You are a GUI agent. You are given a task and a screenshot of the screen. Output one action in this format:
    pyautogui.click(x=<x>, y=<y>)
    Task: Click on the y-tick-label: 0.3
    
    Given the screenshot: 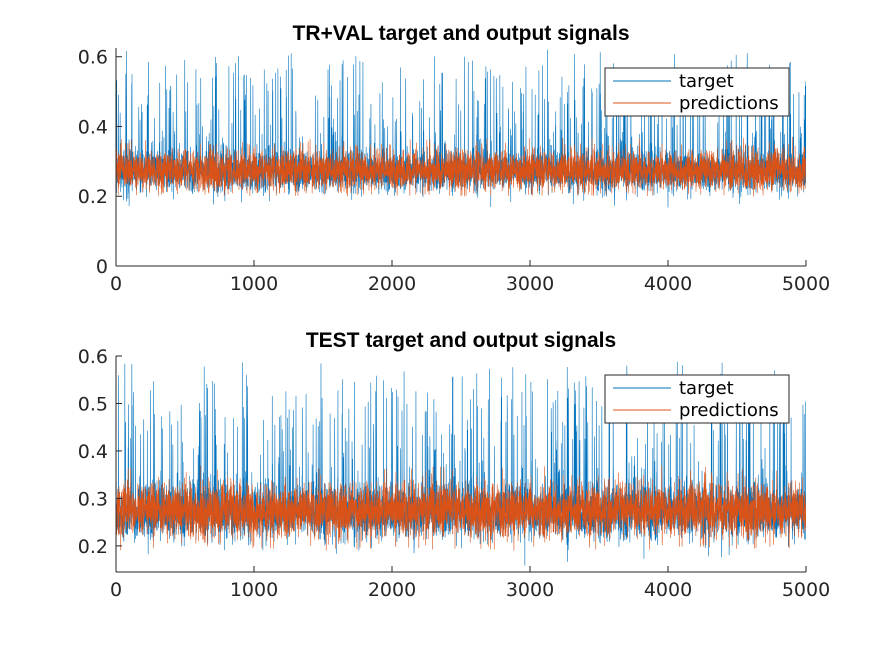 What is the action you would take?
    pyautogui.click(x=93, y=499)
    